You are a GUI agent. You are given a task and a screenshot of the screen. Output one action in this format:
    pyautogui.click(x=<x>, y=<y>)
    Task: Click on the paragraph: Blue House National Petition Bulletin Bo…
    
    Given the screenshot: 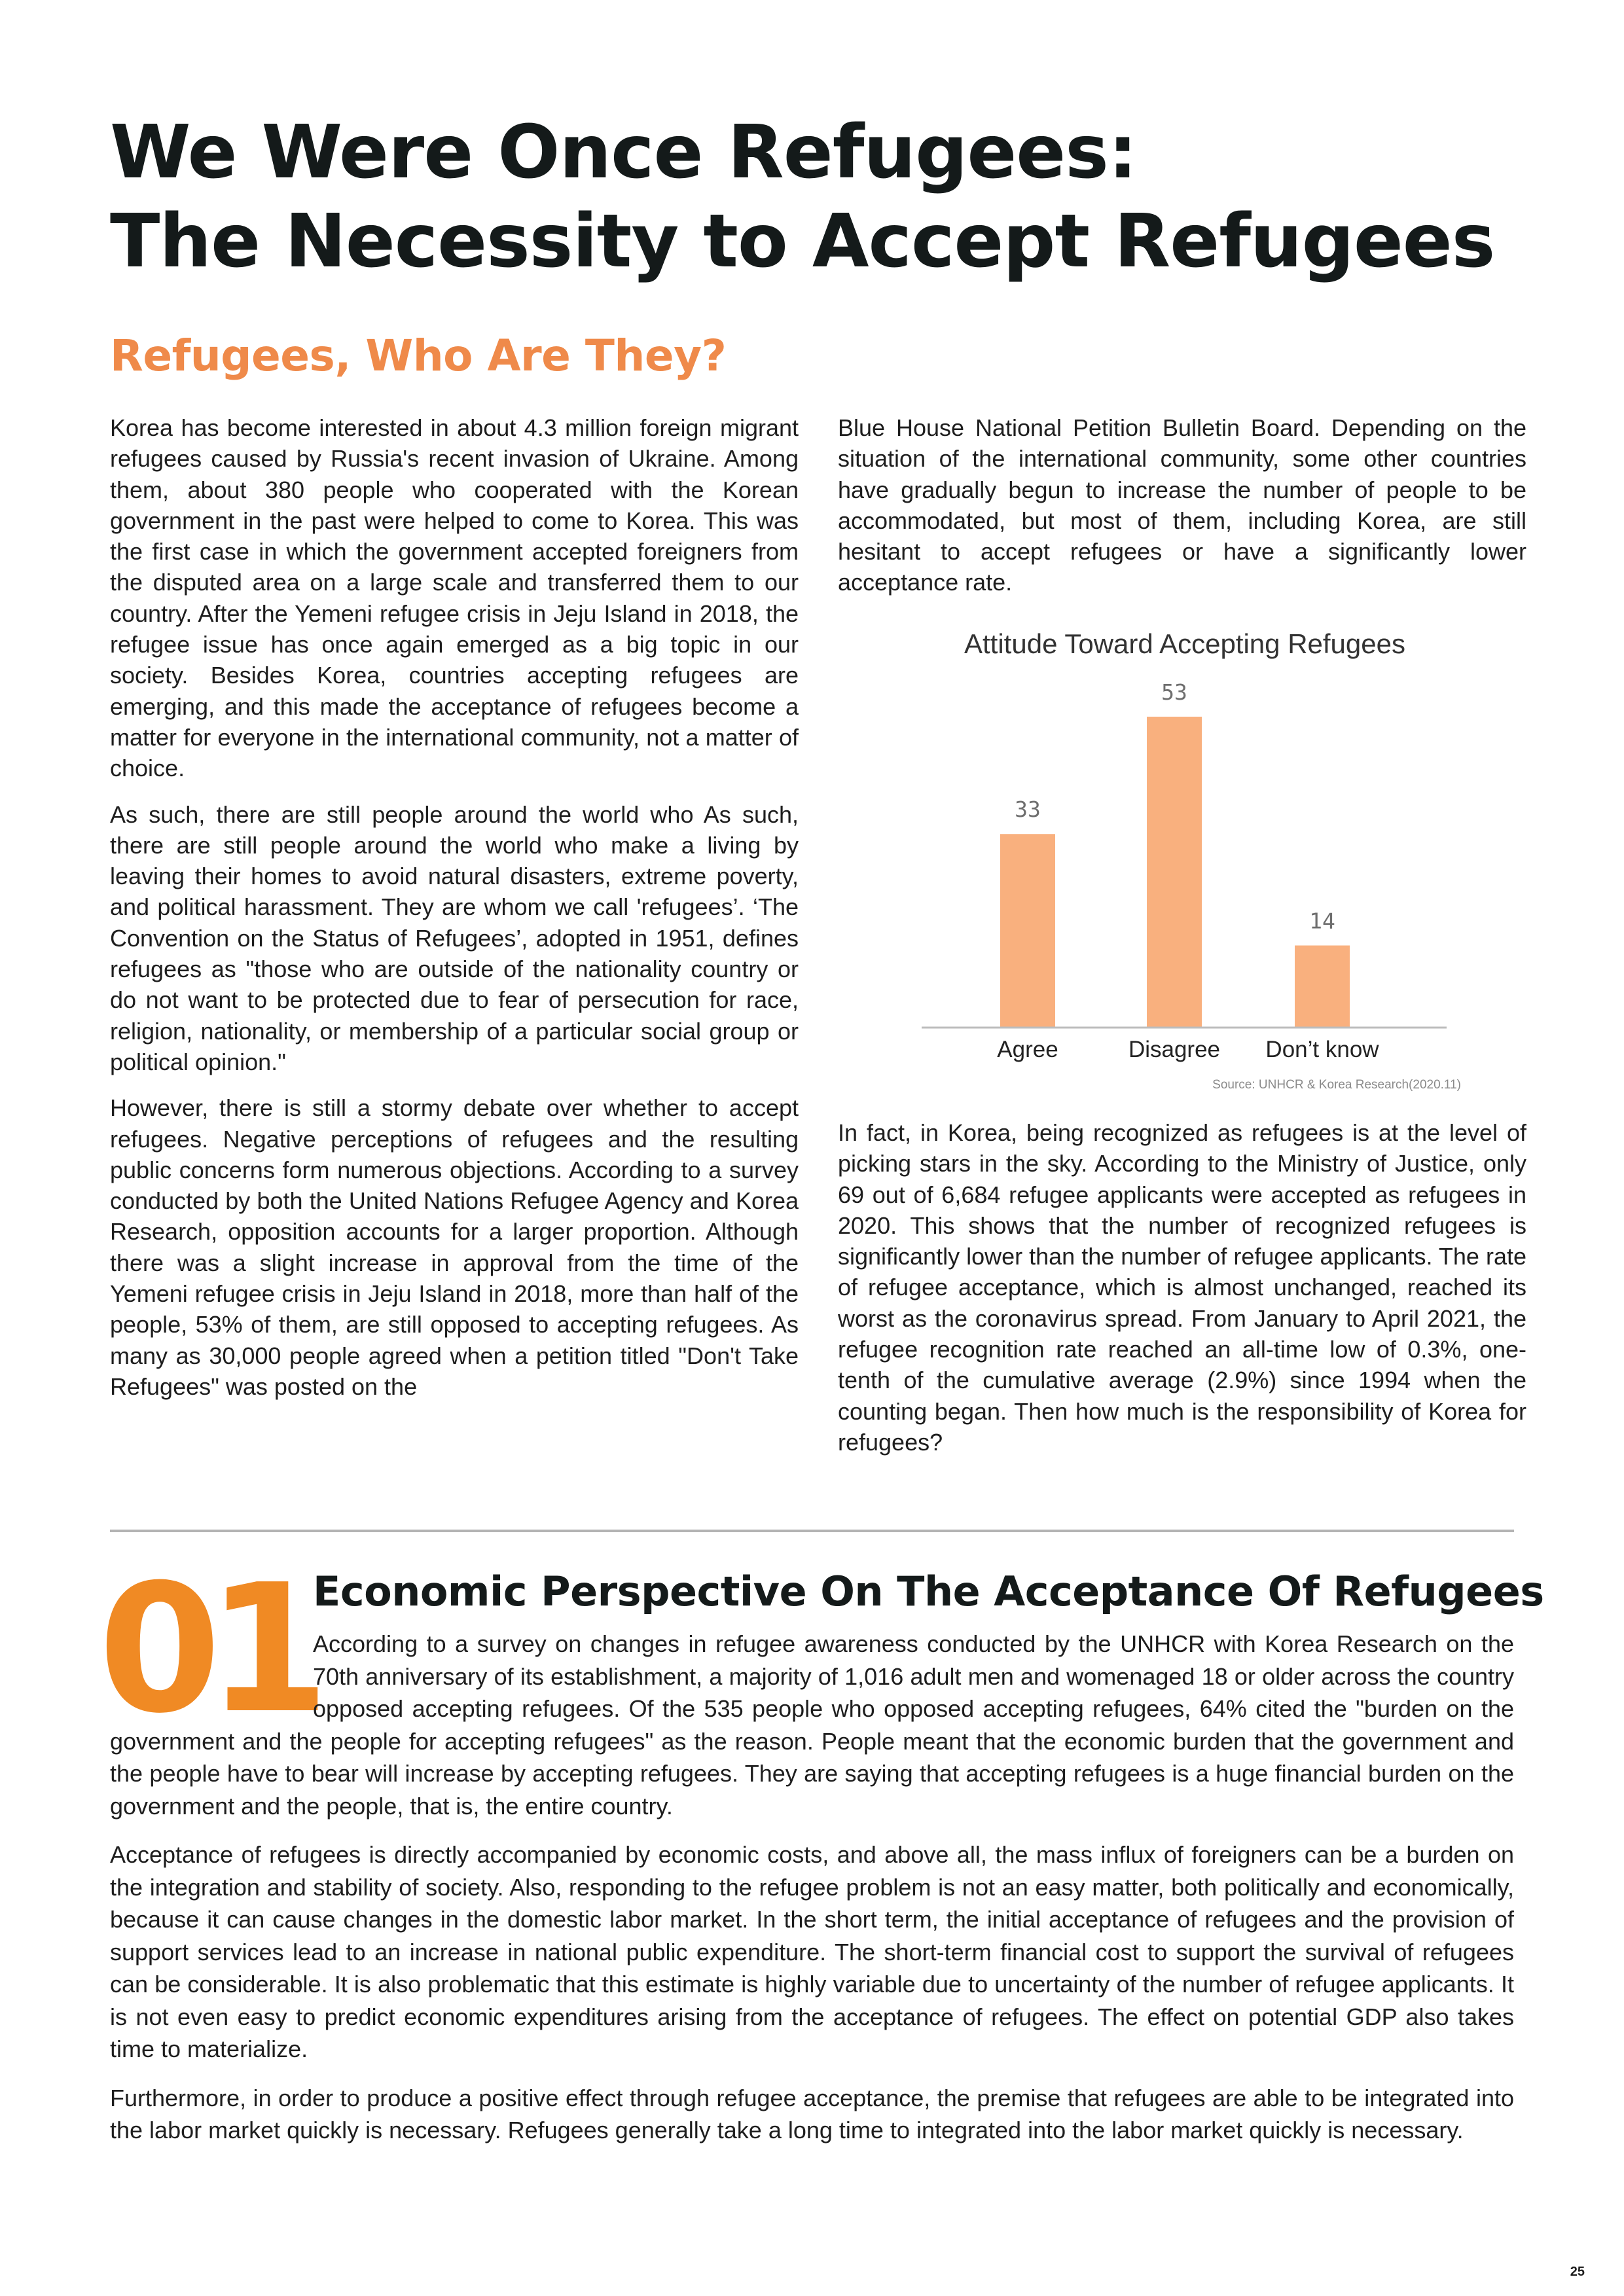 What is the action you would take?
    pyautogui.click(x=1182, y=505)
    